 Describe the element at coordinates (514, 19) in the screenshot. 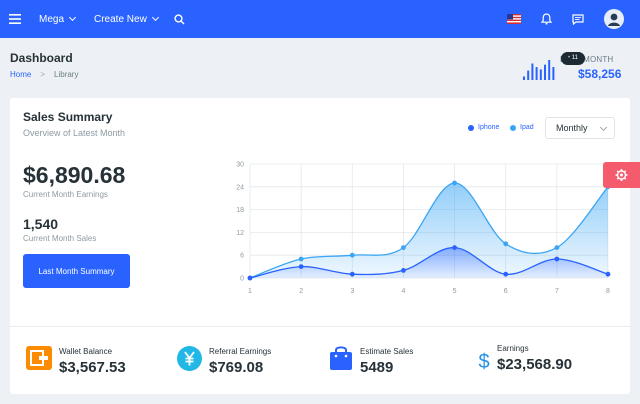

I see `us-flag-icon` at that location.